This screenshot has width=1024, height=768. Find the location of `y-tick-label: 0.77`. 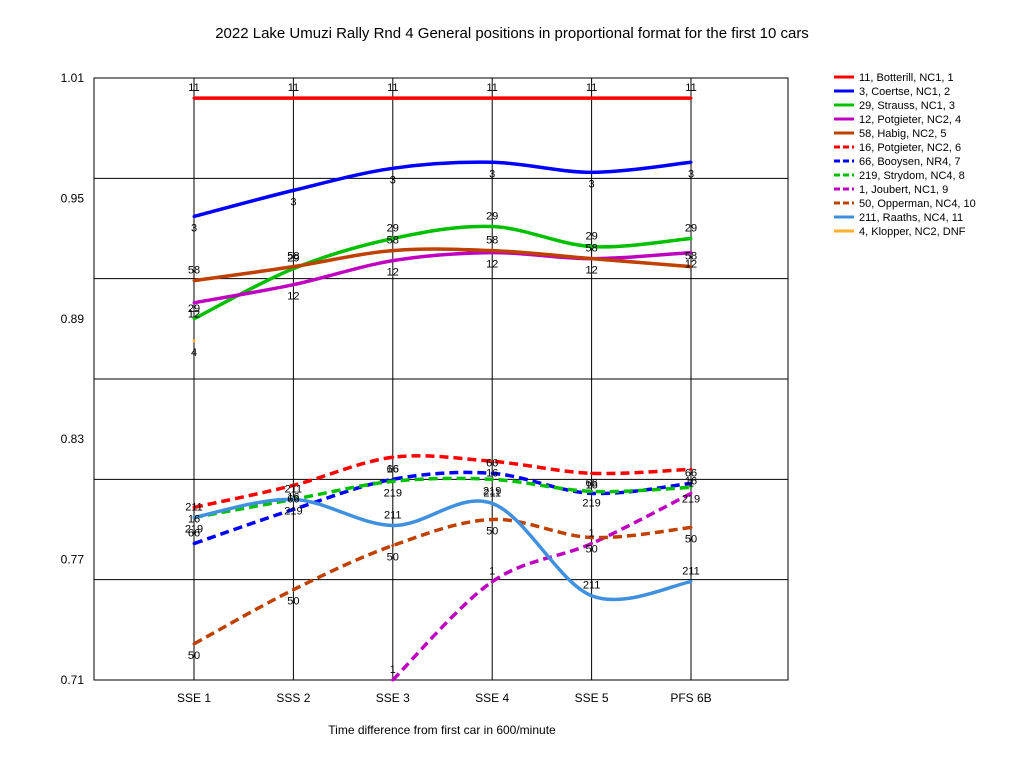

y-tick-label: 0.77 is located at coordinates (73, 560).